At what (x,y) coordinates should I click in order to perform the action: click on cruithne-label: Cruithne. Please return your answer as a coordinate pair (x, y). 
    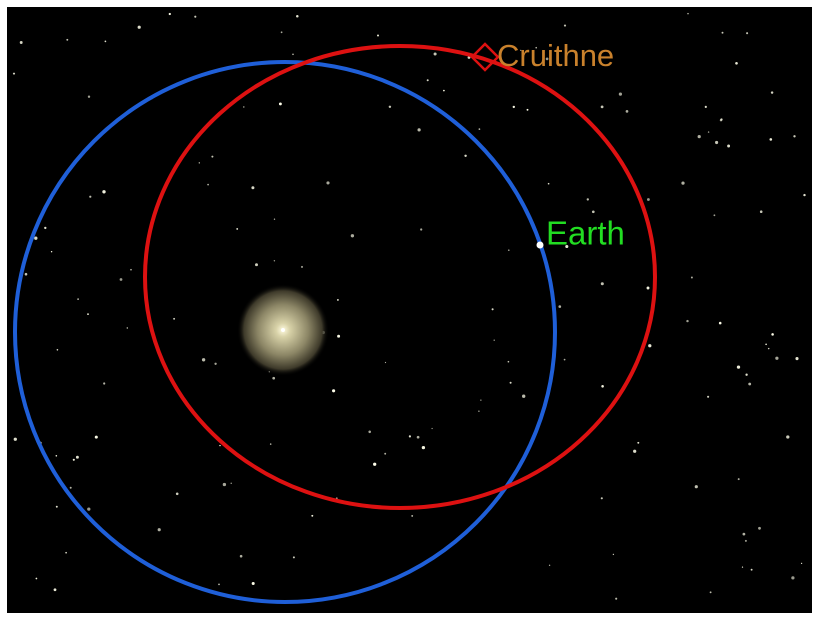
    Looking at the image, I should click on (555, 55).